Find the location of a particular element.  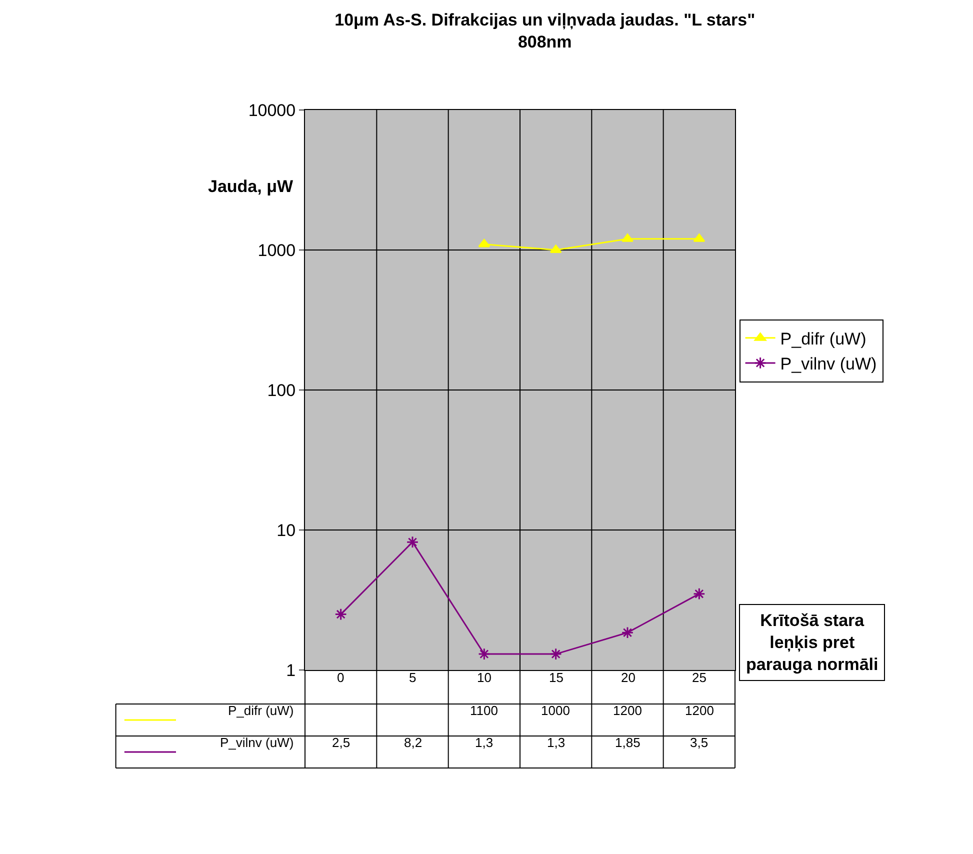

text: P_difr (uW) is located at coordinates (261, 710).